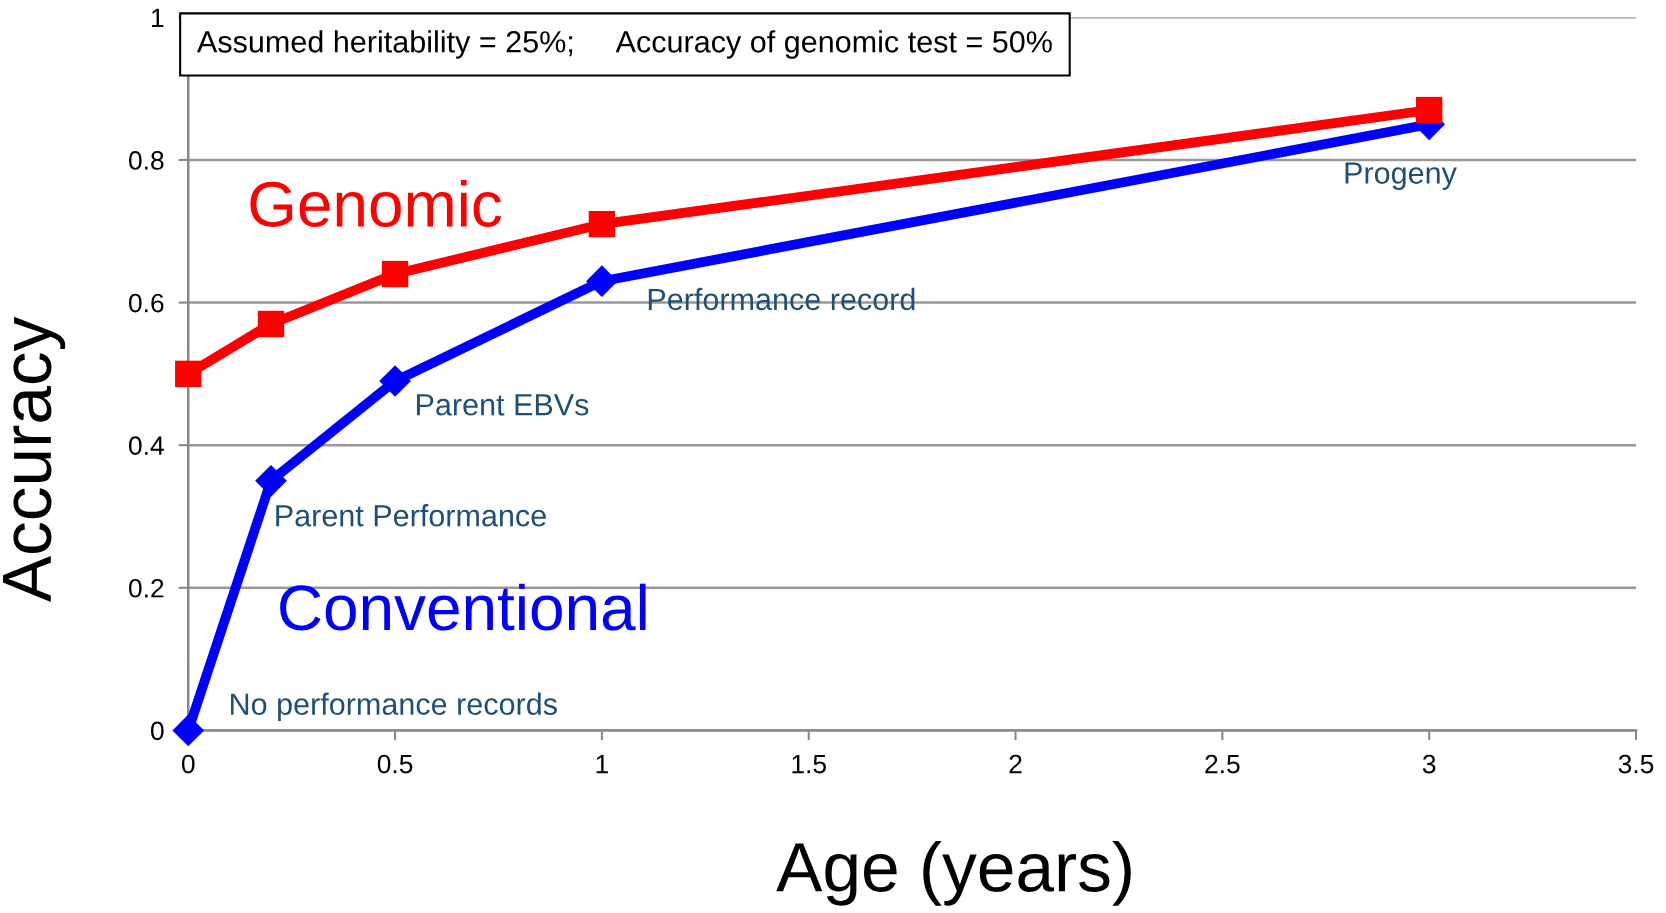  I want to click on x-tick-label: 2, so click(1015, 764).